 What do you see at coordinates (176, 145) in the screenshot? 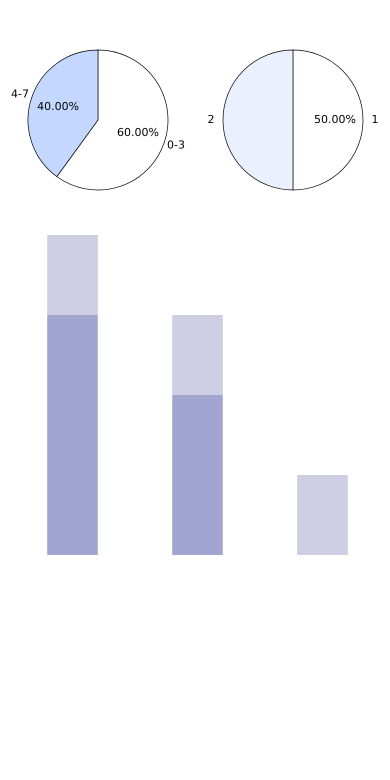
I see `slice-label: 0-3` at bounding box center [176, 145].